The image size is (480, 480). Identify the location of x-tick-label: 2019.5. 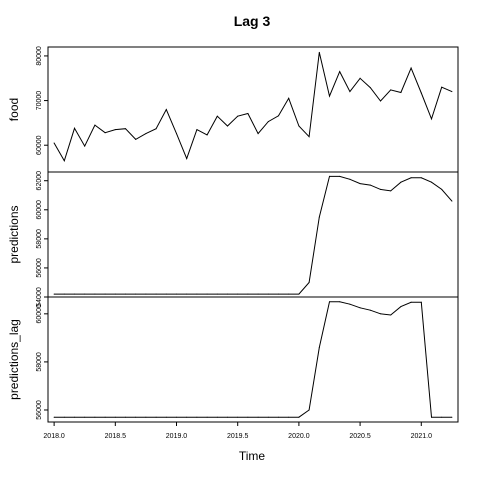
(238, 436).